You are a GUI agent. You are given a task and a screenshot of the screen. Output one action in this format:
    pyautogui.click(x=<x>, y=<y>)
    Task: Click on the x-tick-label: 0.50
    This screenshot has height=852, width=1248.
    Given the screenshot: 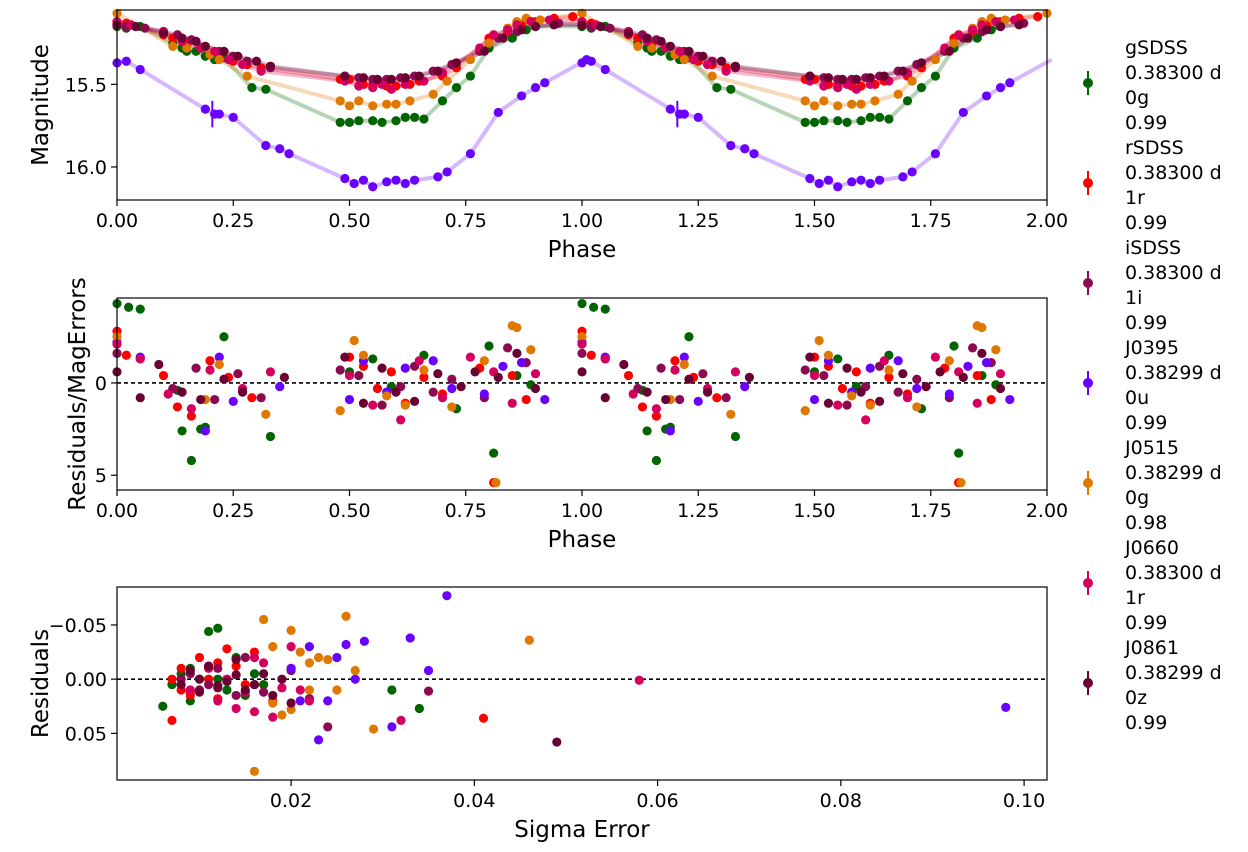 What is the action you would take?
    pyautogui.click(x=349, y=511)
    